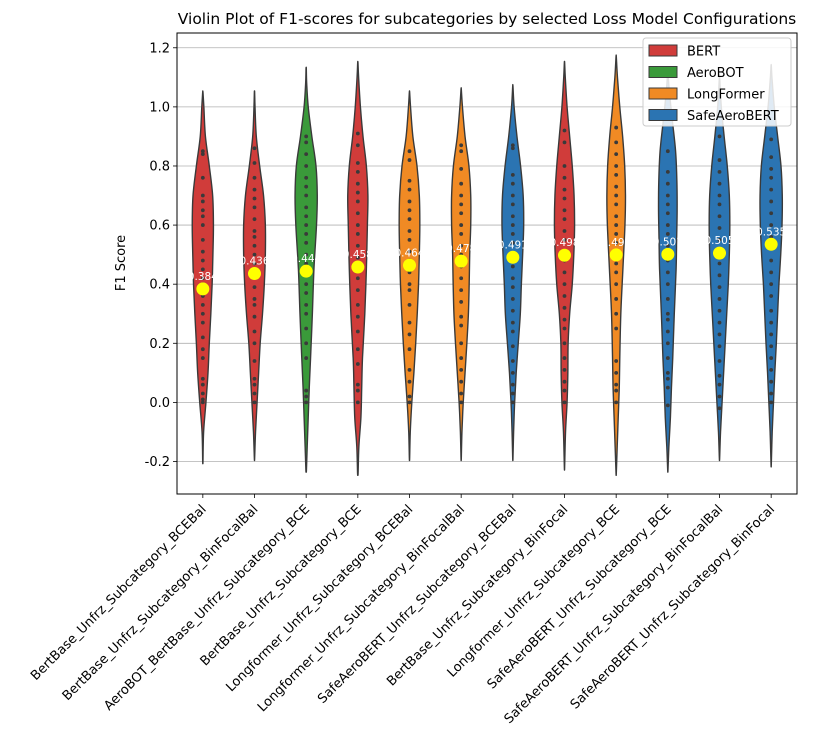 This screenshot has width=828, height=753. I want to click on legend-box, so click(717, 82).